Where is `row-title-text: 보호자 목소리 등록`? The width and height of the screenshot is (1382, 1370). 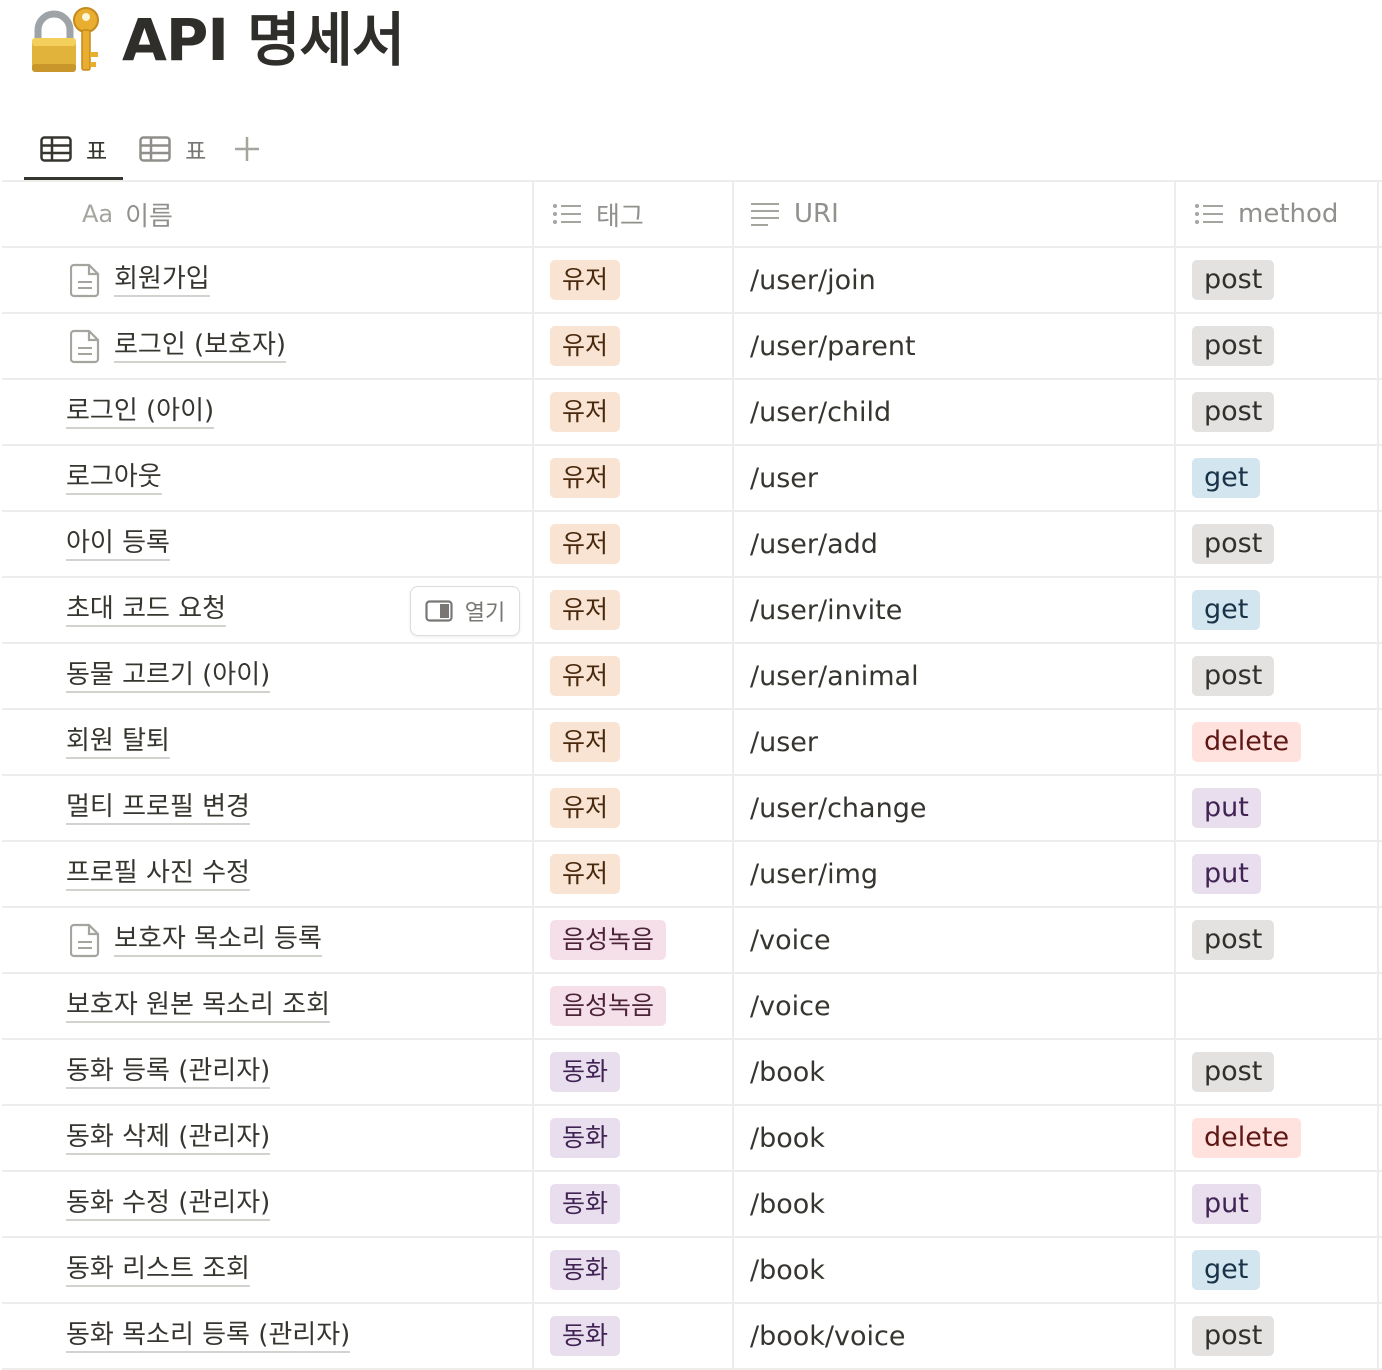 row-title-text: 보호자 목소리 등록 is located at coordinates (218, 940).